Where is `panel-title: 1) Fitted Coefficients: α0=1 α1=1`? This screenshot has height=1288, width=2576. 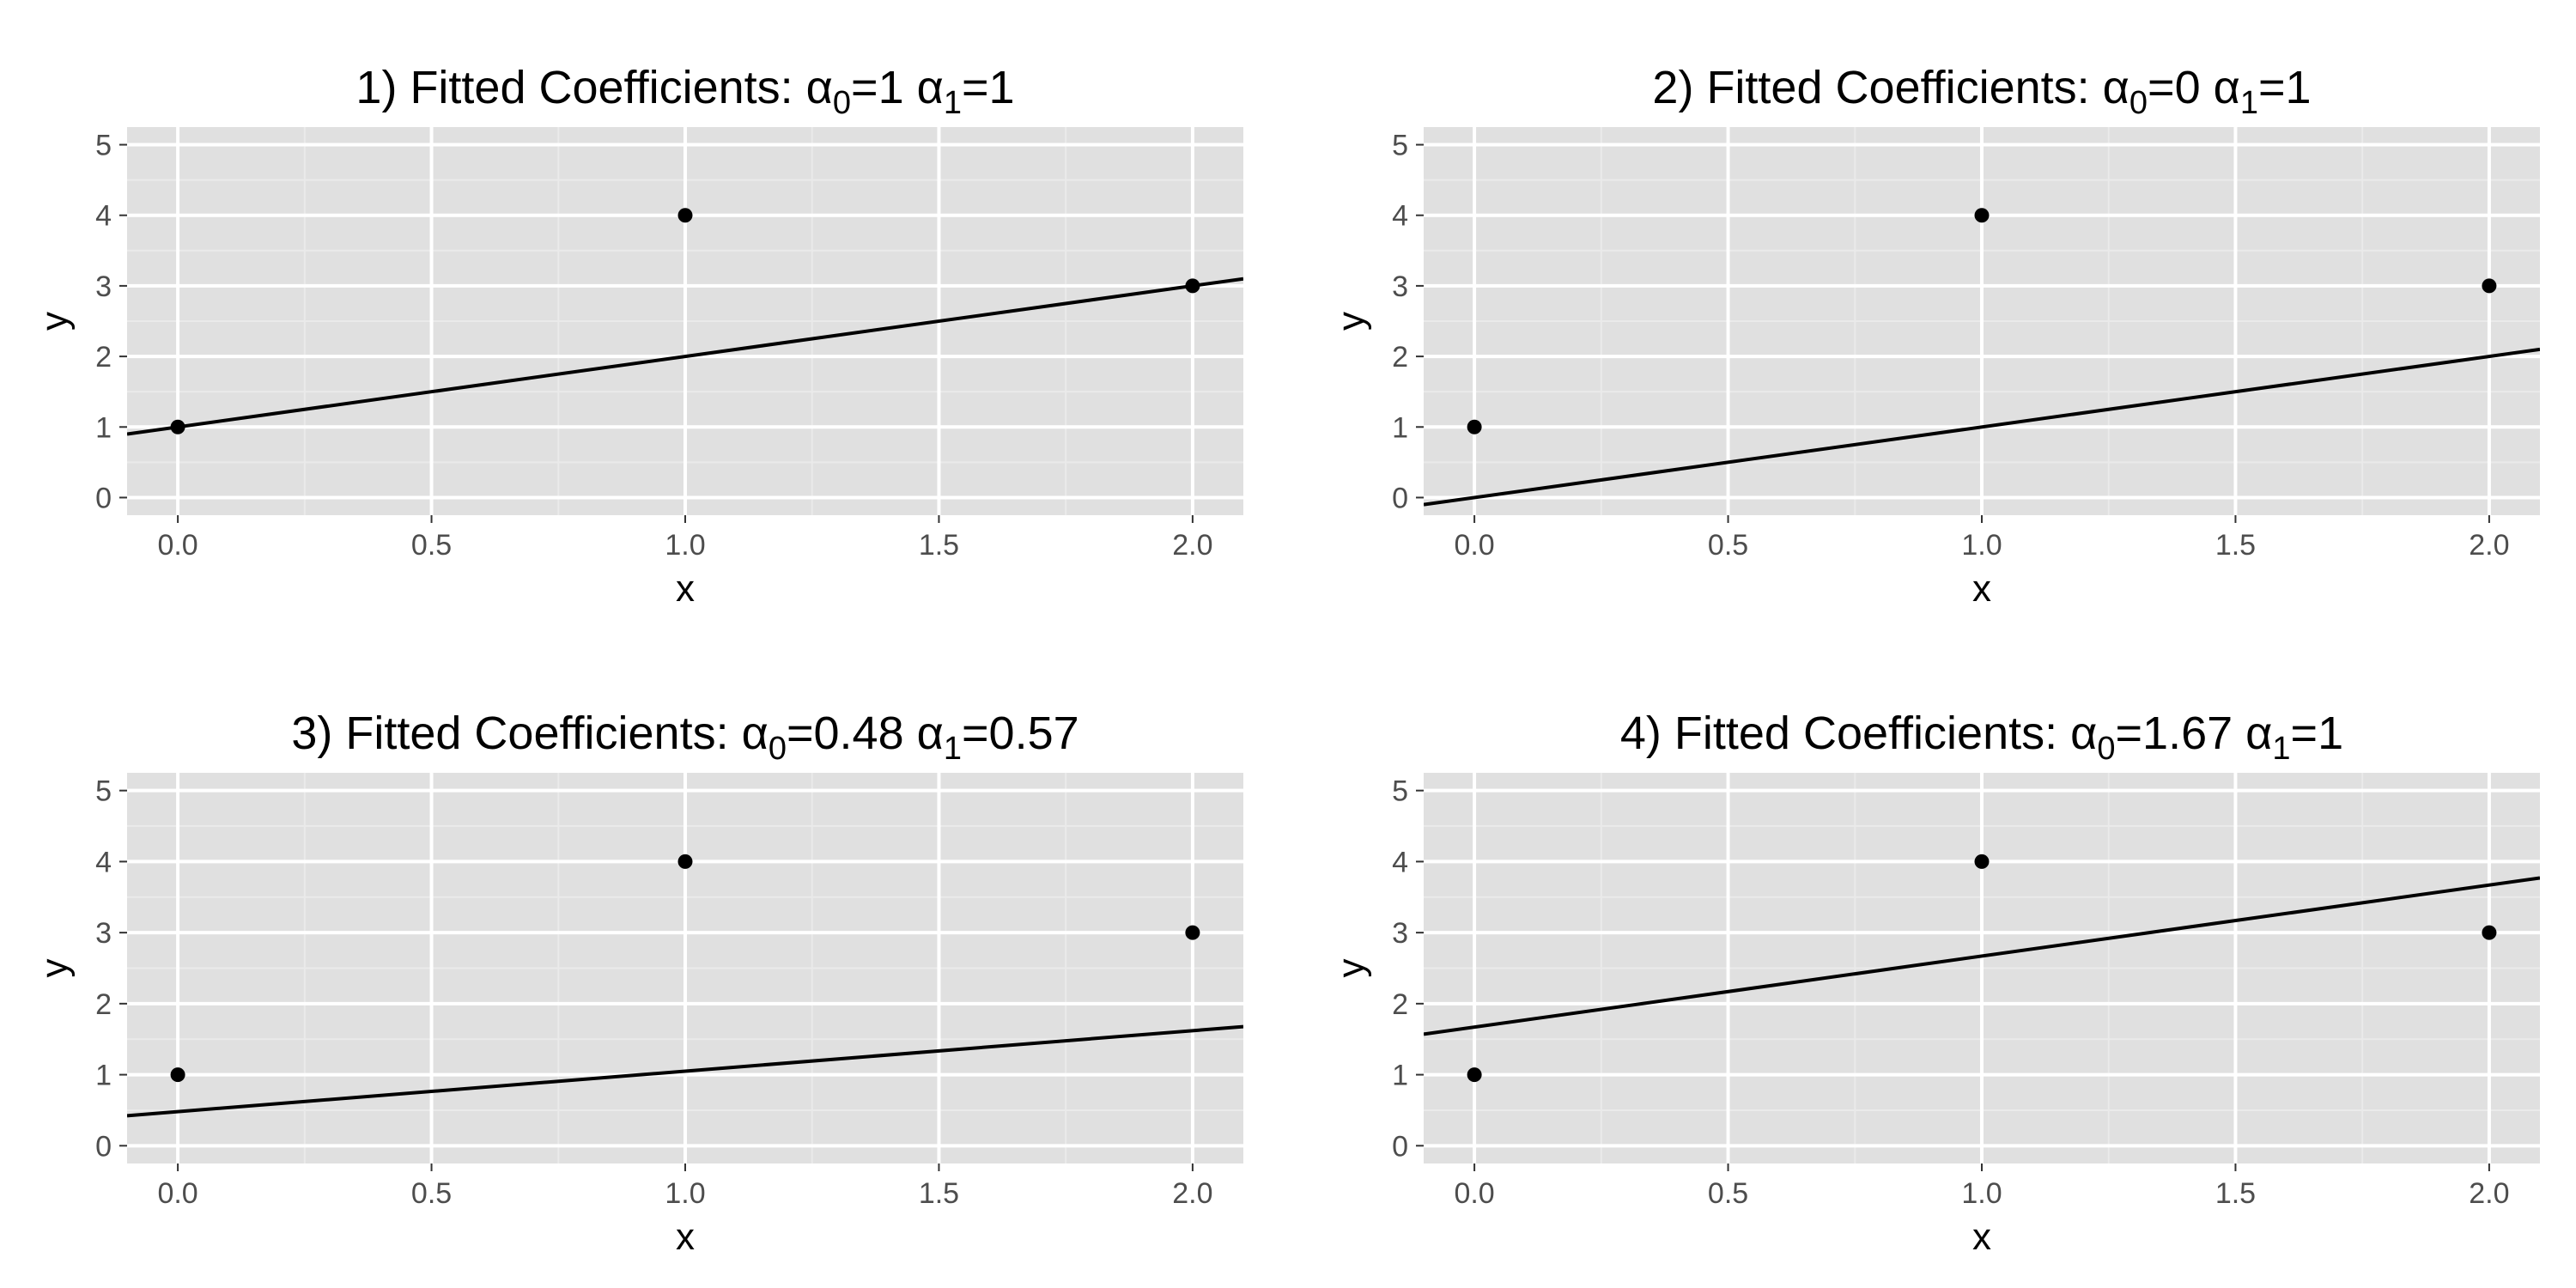 panel-title: 1) Fitted Coefficients: α0=1 α1=1 is located at coordinates (684, 91).